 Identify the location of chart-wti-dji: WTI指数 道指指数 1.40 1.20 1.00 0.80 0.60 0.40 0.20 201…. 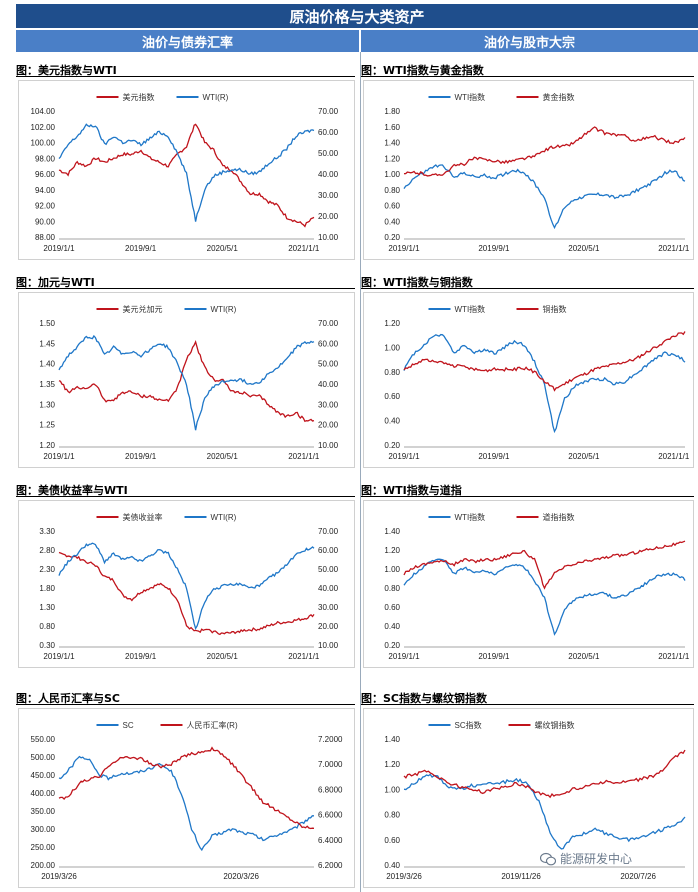
(528, 584).